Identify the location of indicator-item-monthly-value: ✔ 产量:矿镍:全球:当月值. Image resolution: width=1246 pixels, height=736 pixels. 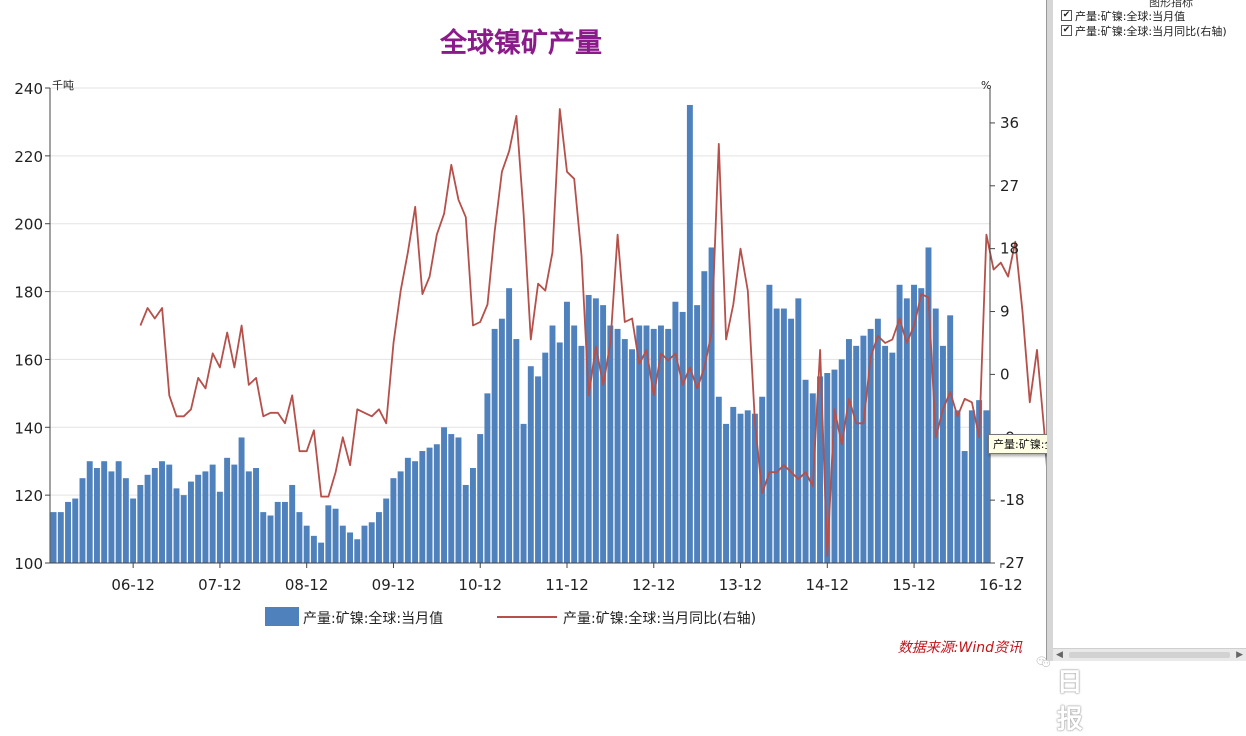
(1149, 15).